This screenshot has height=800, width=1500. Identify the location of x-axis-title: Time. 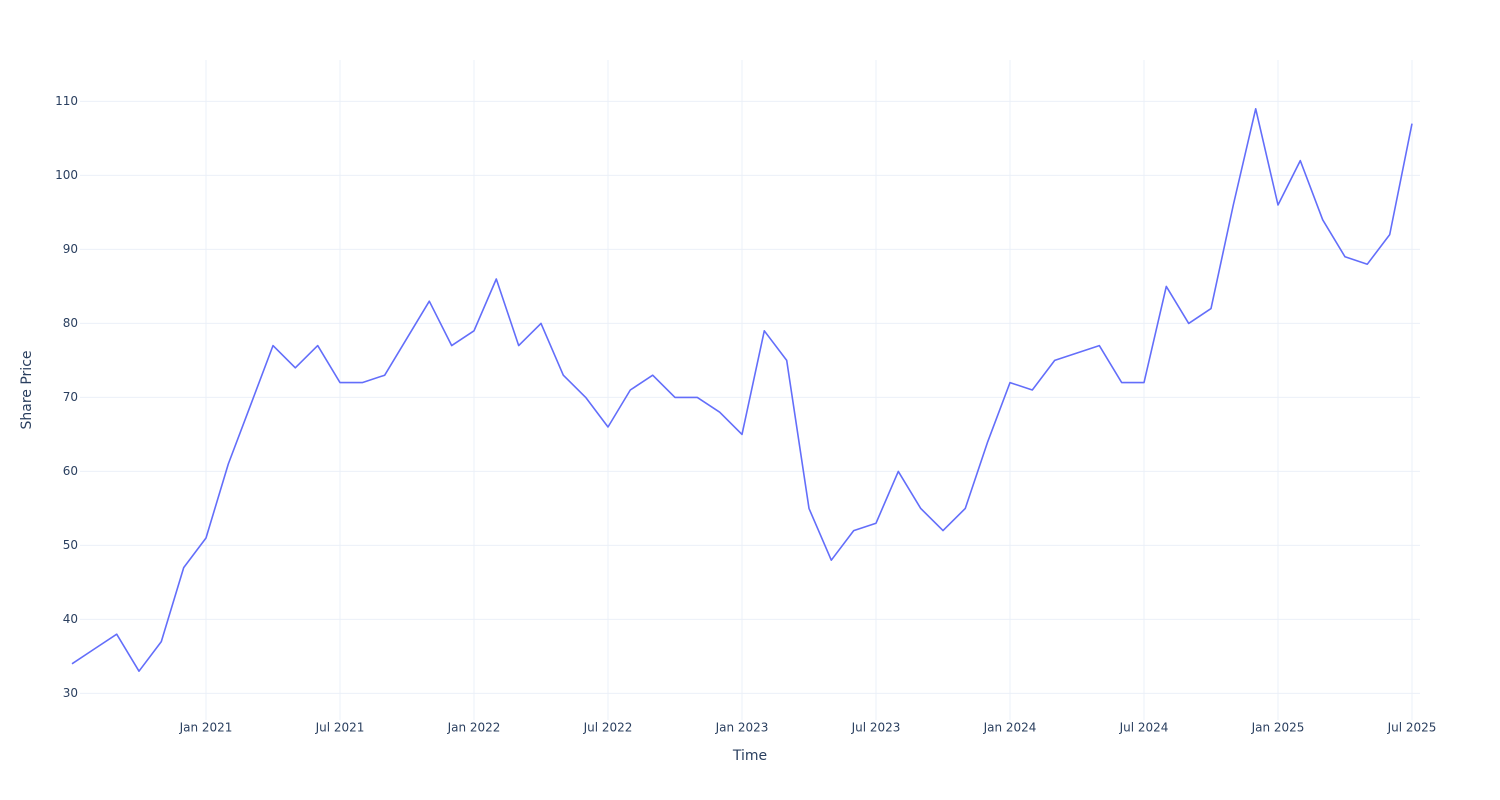
(749, 756).